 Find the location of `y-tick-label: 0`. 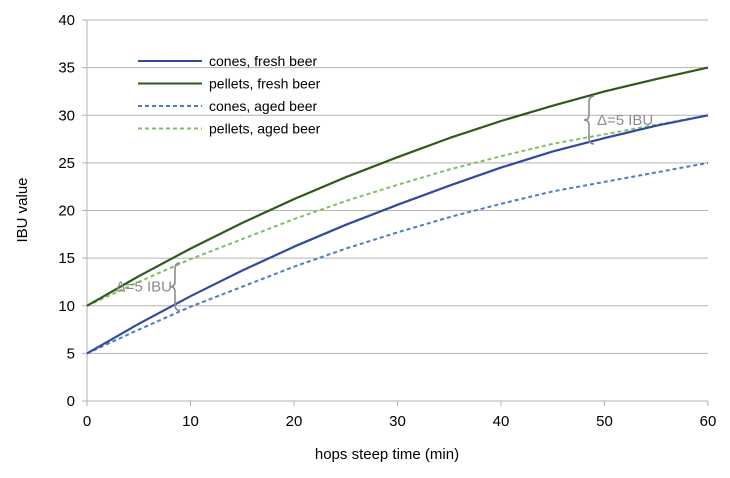

y-tick-label: 0 is located at coordinates (71, 401).